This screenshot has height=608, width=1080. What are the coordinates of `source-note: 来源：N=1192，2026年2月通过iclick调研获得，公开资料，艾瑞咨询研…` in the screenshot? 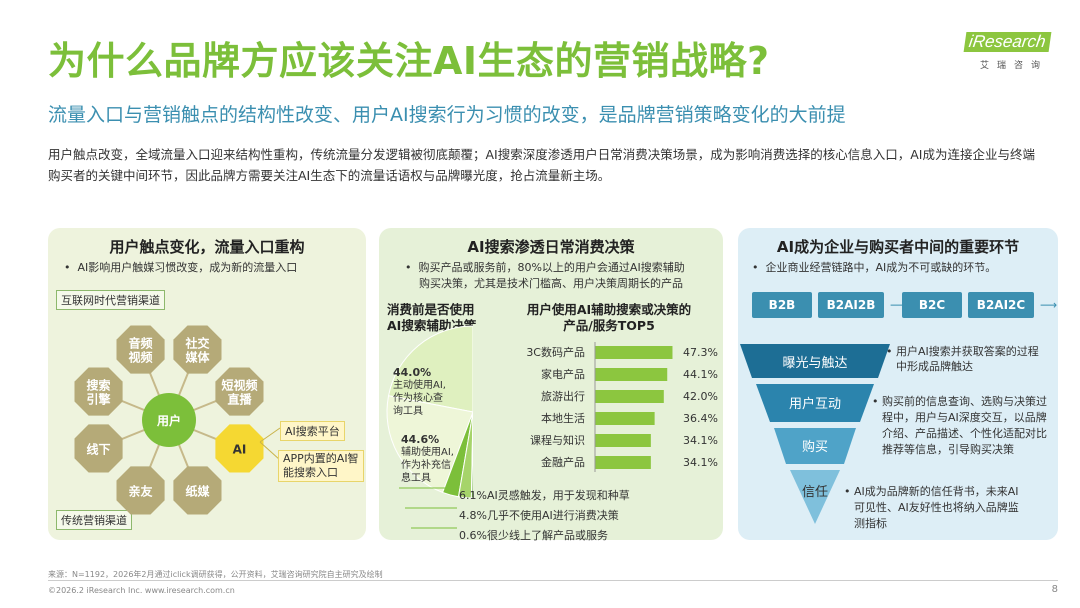 It's located at (215, 574).